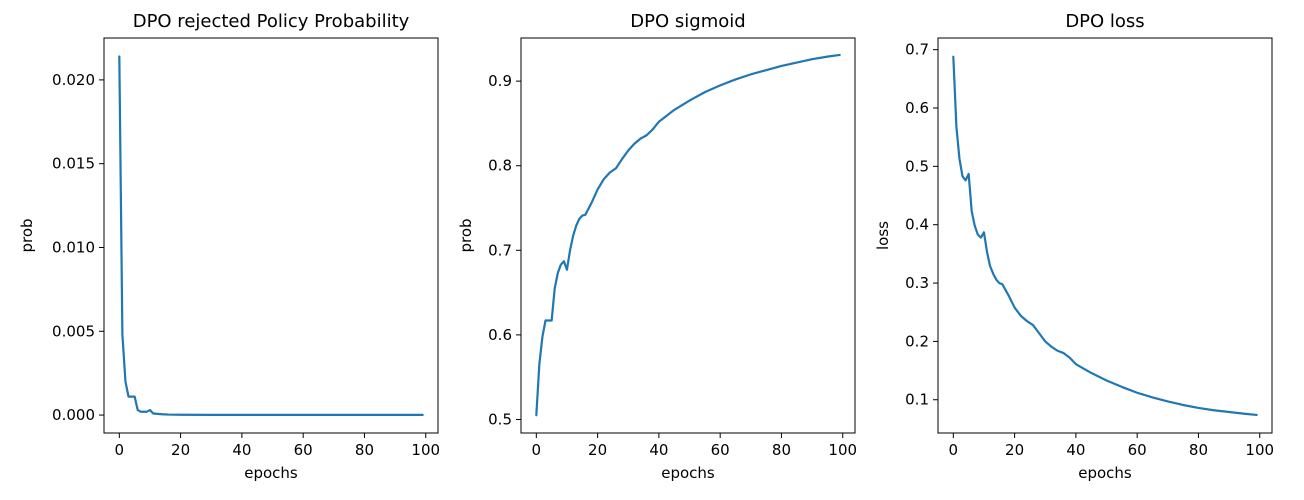  What do you see at coordinates (917, 341) in the screenshot?
I see `y-tick-label: 0.2` at bounding box center [917, 341].